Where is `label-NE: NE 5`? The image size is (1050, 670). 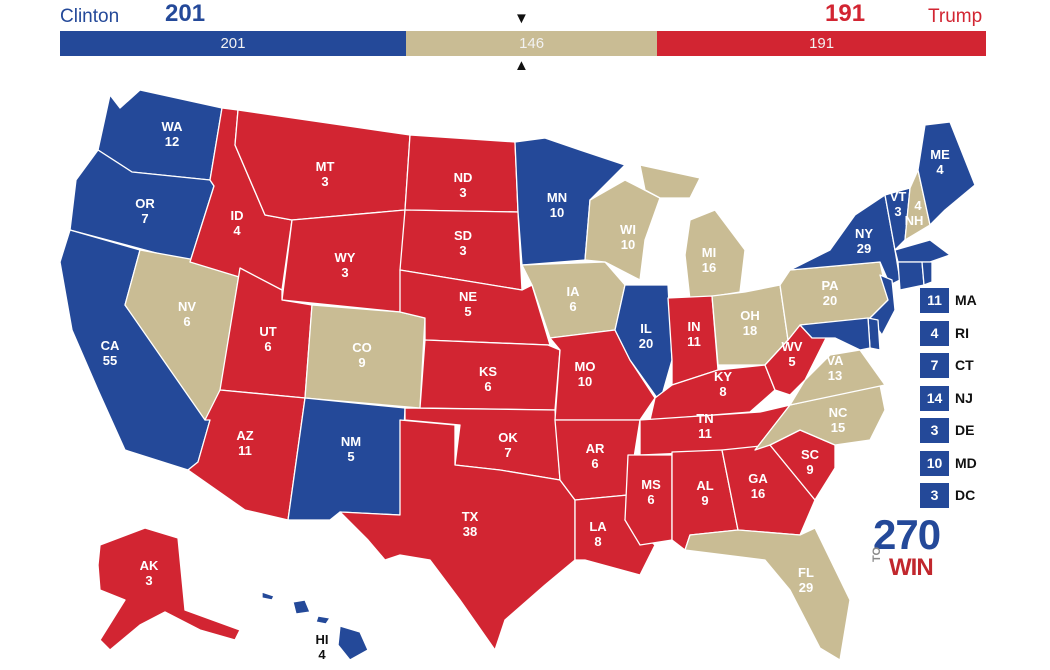 label-NE: NE 5 is located at coordinates (468, 304).